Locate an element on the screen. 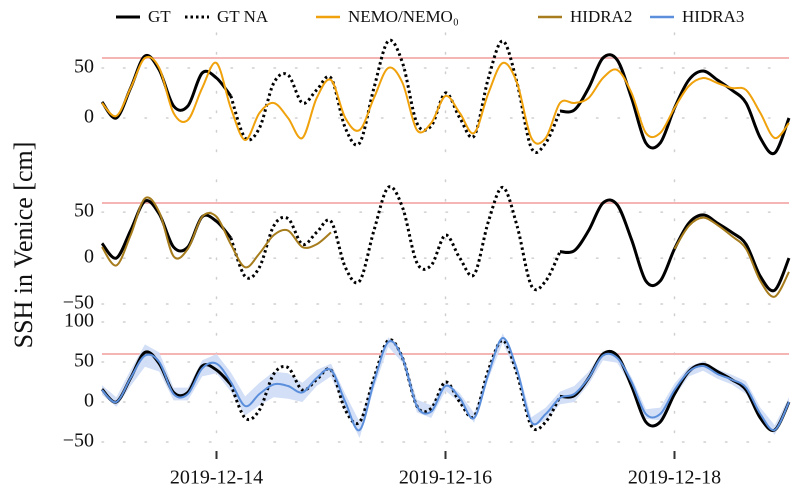 The width and height of the screenshot is (797, 497). y-axis-label: SSH in Venice [cm] is located at coordinates (23, 245).